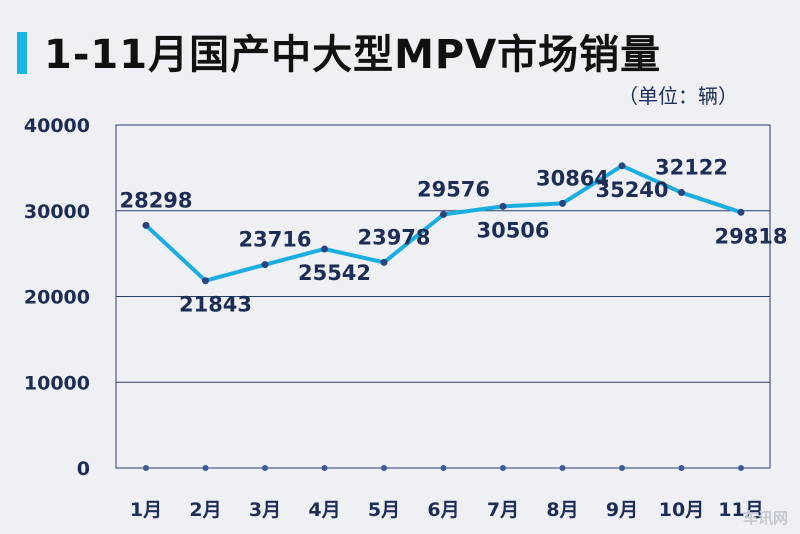 The height and width of the screenshot is (534, 800). What do you see at coordinates (678, 96) in the screenshot?
I see `unit-label: （单位：辆）` at bounding box center [678, 96].